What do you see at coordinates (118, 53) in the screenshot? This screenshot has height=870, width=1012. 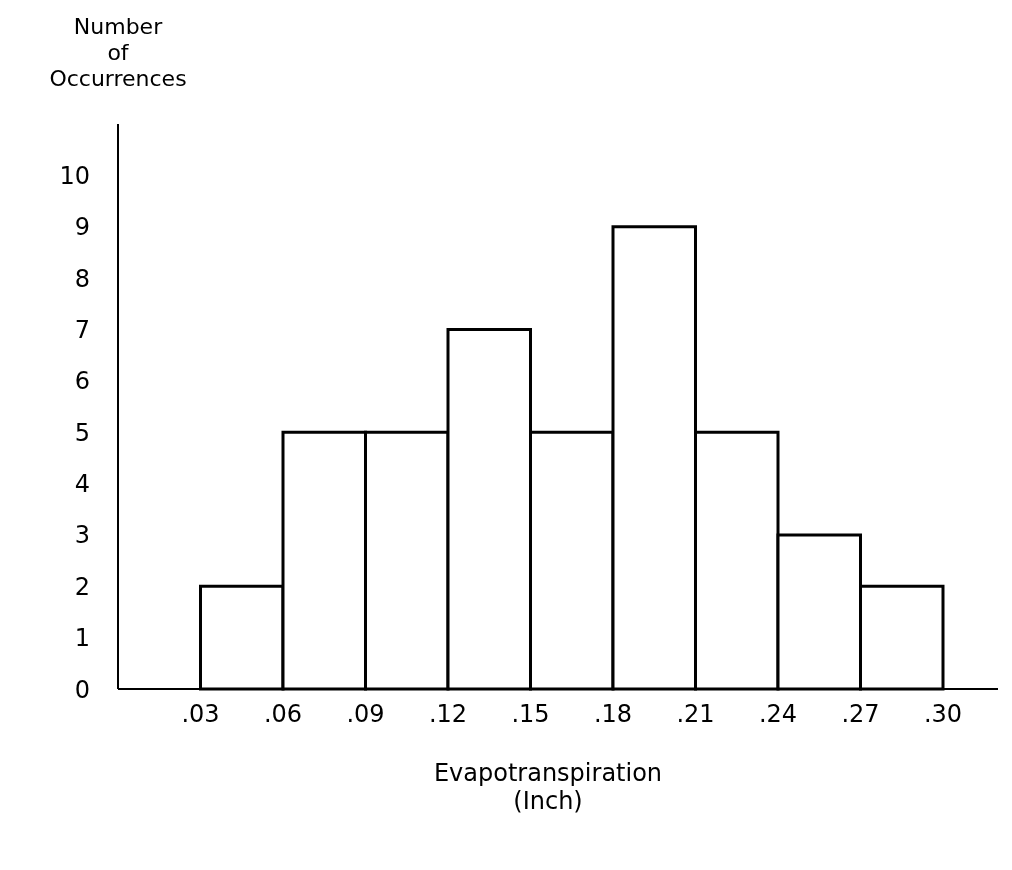 I see `y-axis-title: Number of Occurrences` at bounding box center [118, 53].